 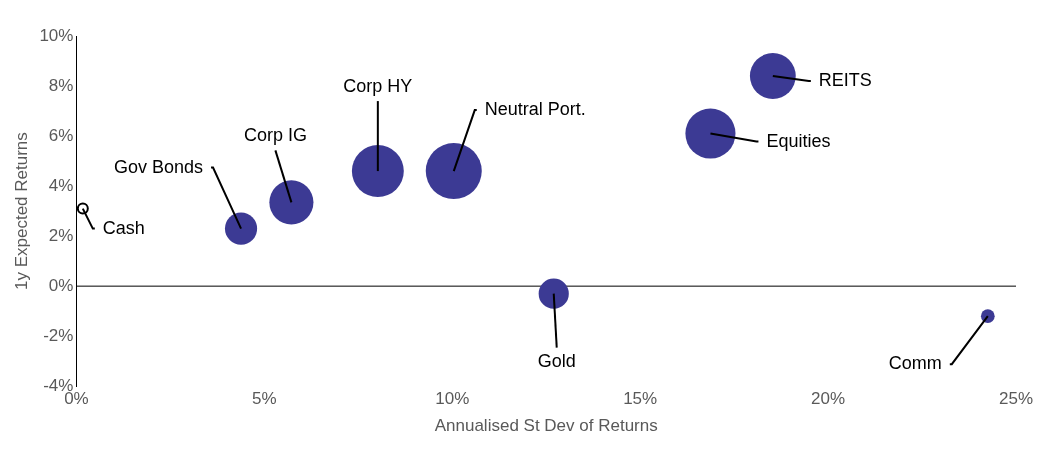 I want to click on x-axis-title: Annualised St Dev of Returns, so click(x=546, y=426).